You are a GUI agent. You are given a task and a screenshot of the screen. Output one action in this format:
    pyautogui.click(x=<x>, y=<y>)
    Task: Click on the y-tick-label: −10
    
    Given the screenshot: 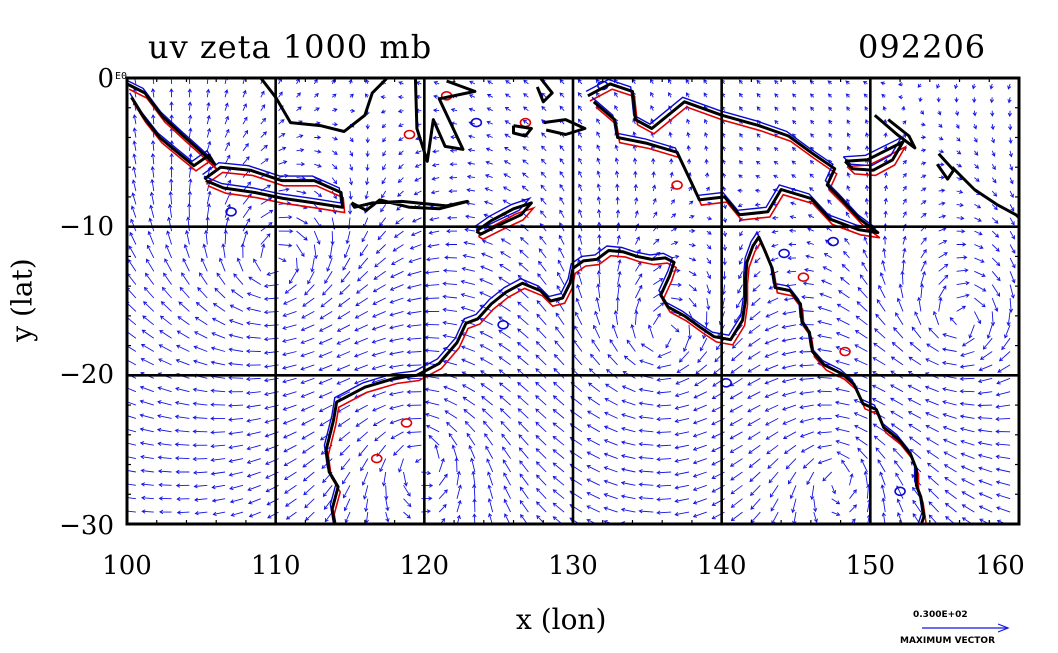 What is the action you would take?
    pyautogui.click(x=86, y=227)
    